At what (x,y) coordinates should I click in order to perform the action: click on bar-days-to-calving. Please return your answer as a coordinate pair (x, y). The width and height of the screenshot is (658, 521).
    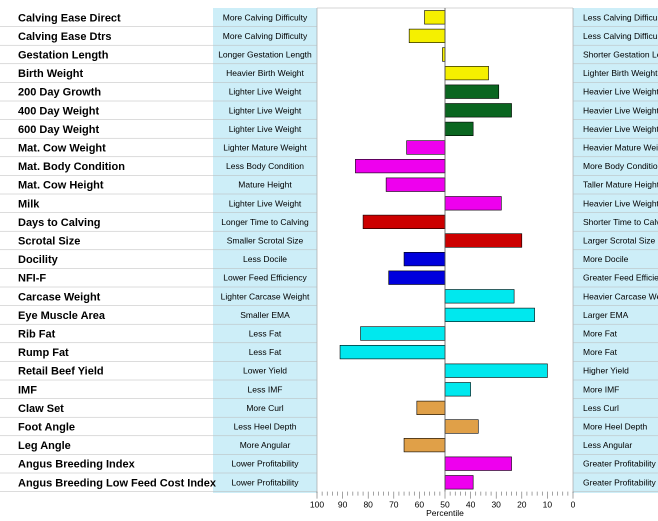
    Looking at the image, I should click on (404, 222).